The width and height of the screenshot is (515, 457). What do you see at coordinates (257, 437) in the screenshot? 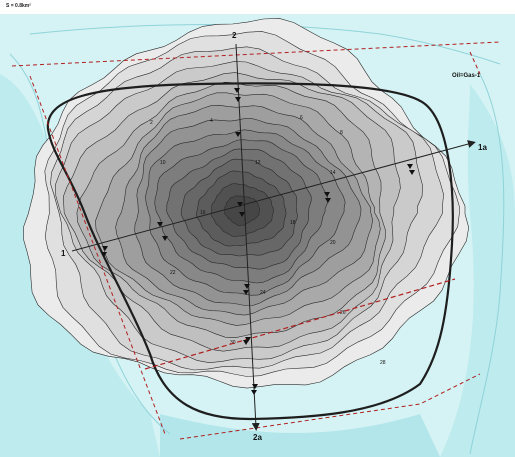
I see `profile-label-2-end: 2a` at bounding box center [257, 437].